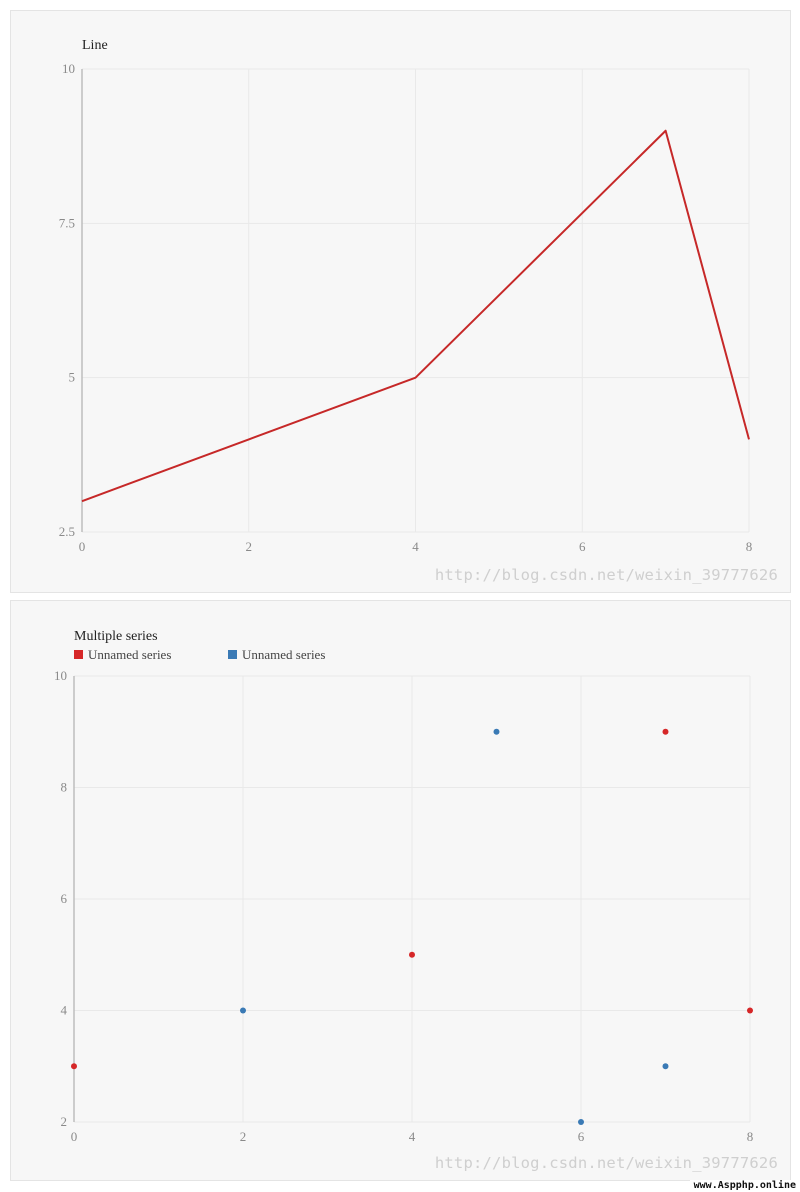 The image size is (800, 1192). I want to click on y-tick-label: 6, so click(64, 898).